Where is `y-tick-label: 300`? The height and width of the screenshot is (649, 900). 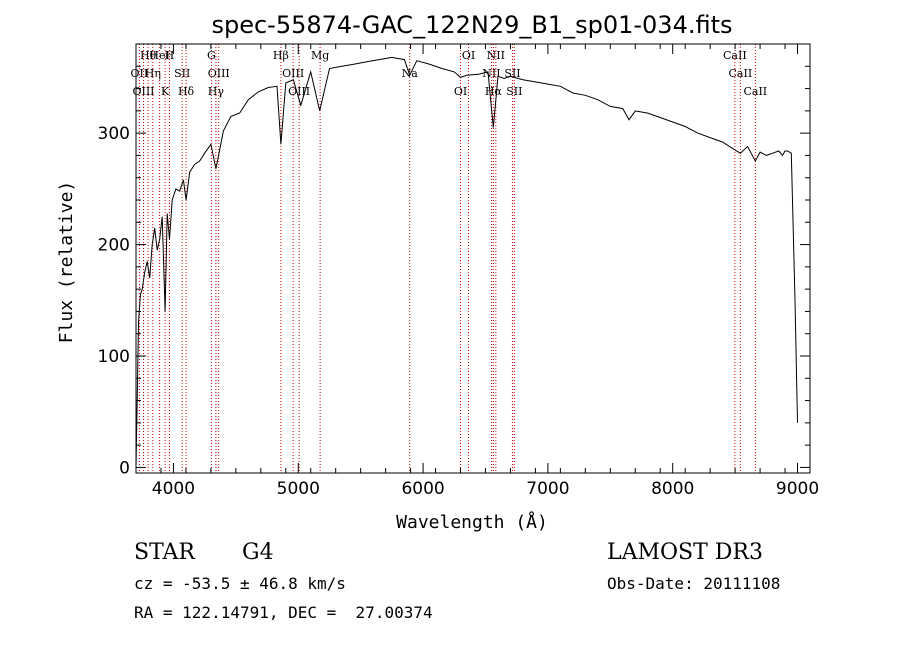
y-tick-label: 300 is located at coordinates (114, 134).